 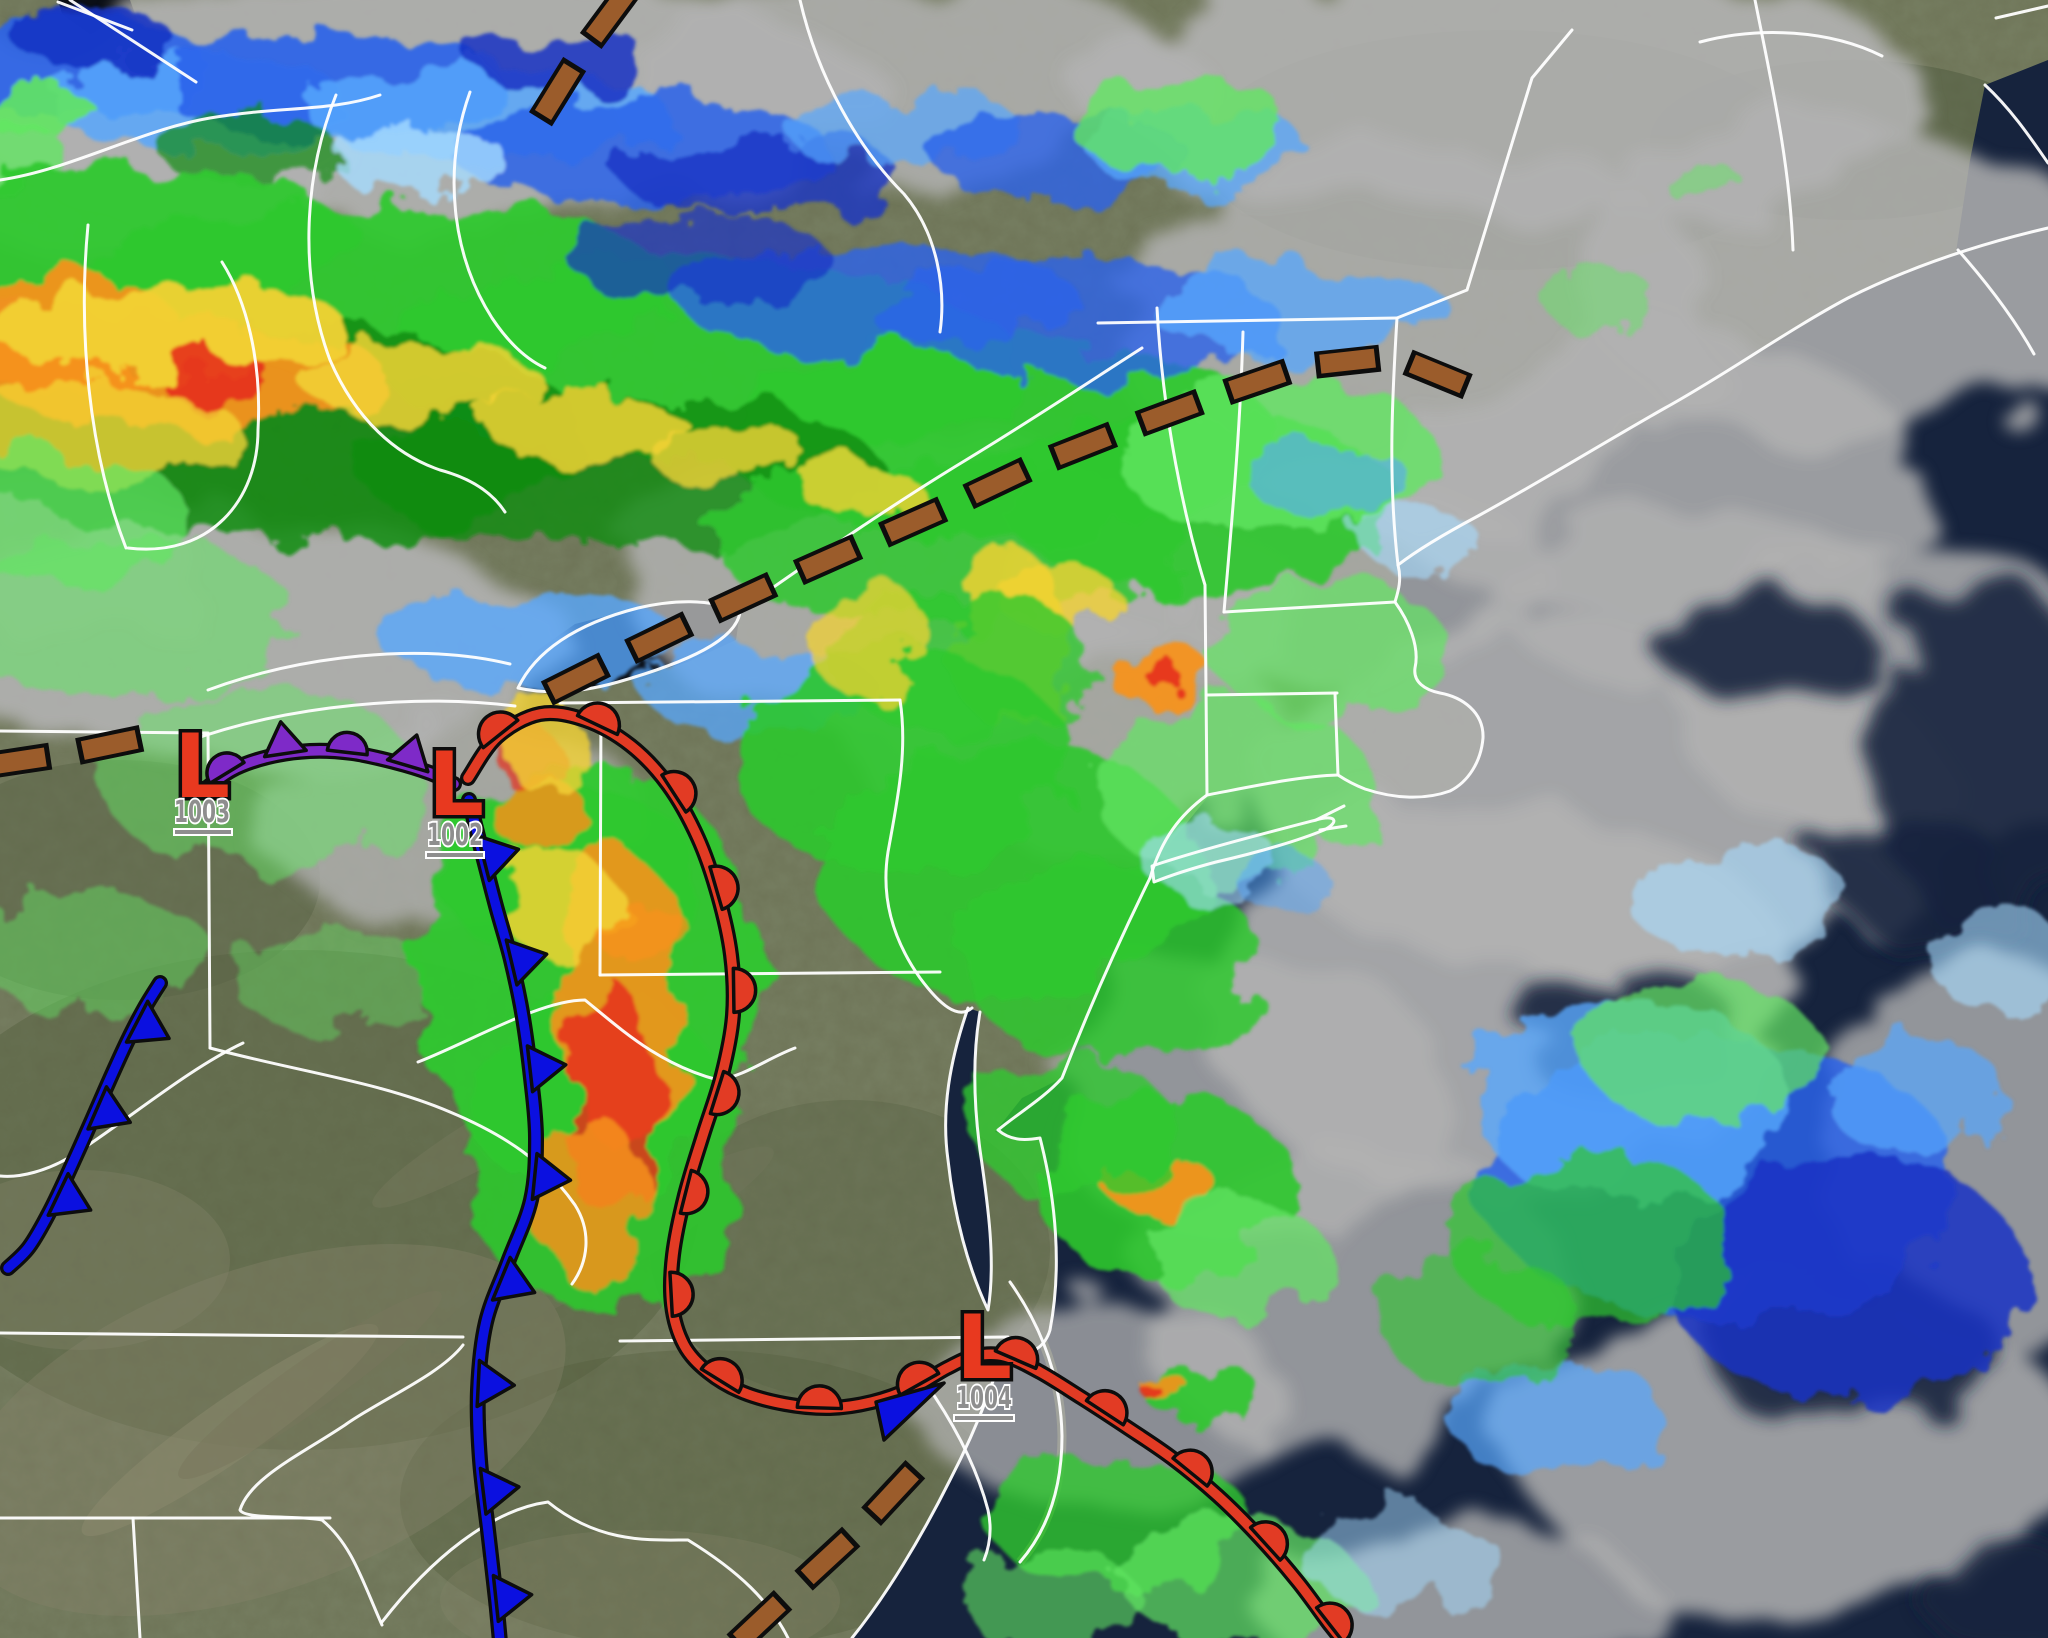 I want to click on trough-north, so click(x=583, y=63).